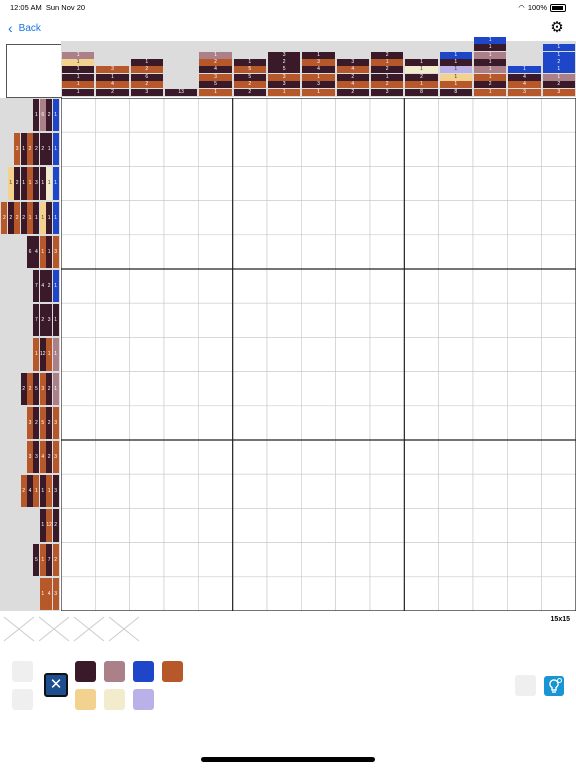 This screenshot has width=576, height=768. I want to click on color-swatch-w, so click(114, 699).